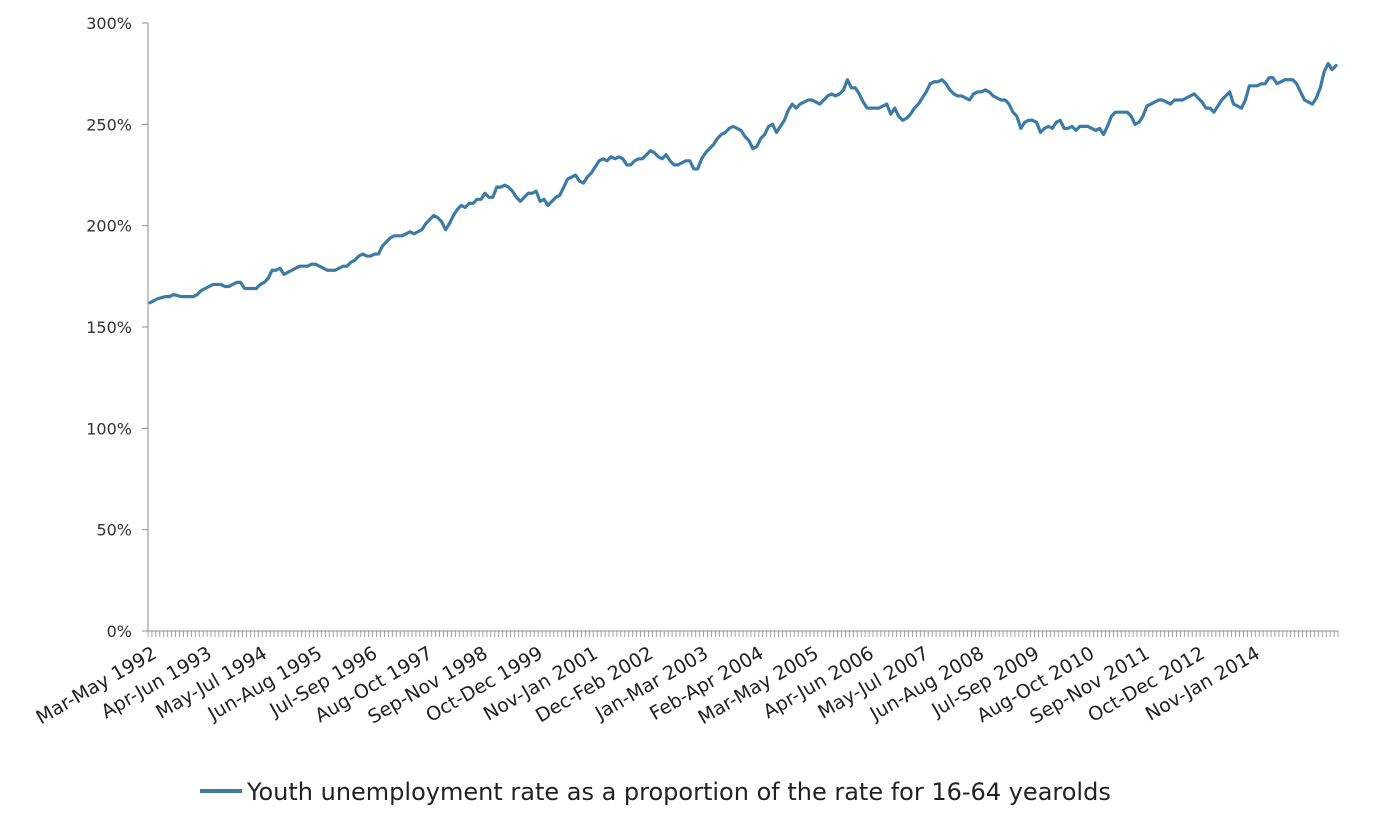 The width and height of the screenshot is (1383, 827). What do you see at coordinates (114, 530) in the screenshot?
I see `y-tick-label: 50%` at bounding box center [114, 530].